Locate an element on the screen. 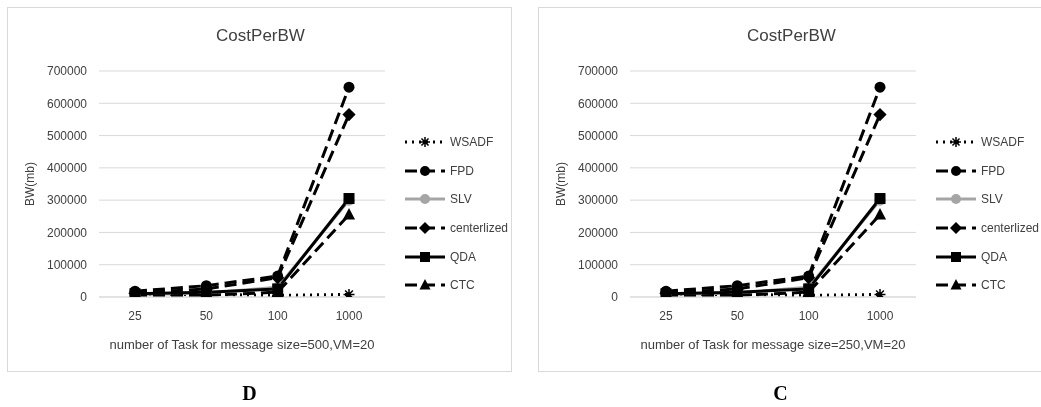  text: C is located at coordinates (780, 393).